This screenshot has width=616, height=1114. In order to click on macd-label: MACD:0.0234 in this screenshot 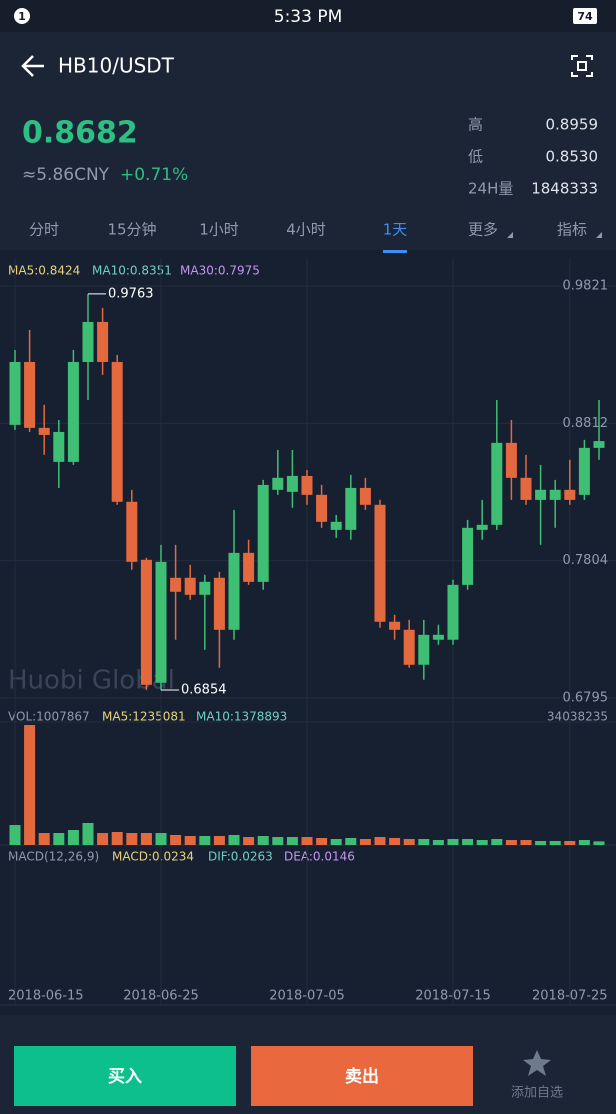, I will do `click(153, 857)`.